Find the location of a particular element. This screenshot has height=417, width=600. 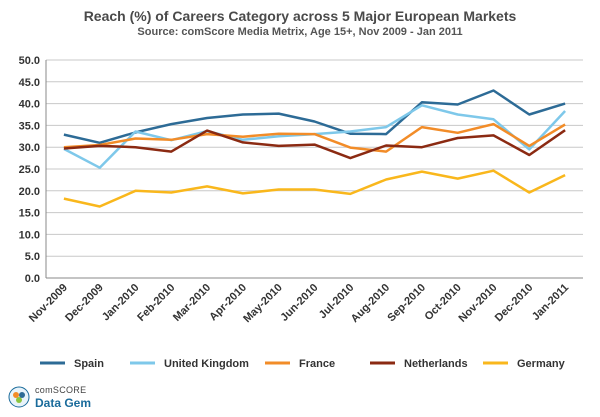

legend-label: France is located at coordinates (317, 364).